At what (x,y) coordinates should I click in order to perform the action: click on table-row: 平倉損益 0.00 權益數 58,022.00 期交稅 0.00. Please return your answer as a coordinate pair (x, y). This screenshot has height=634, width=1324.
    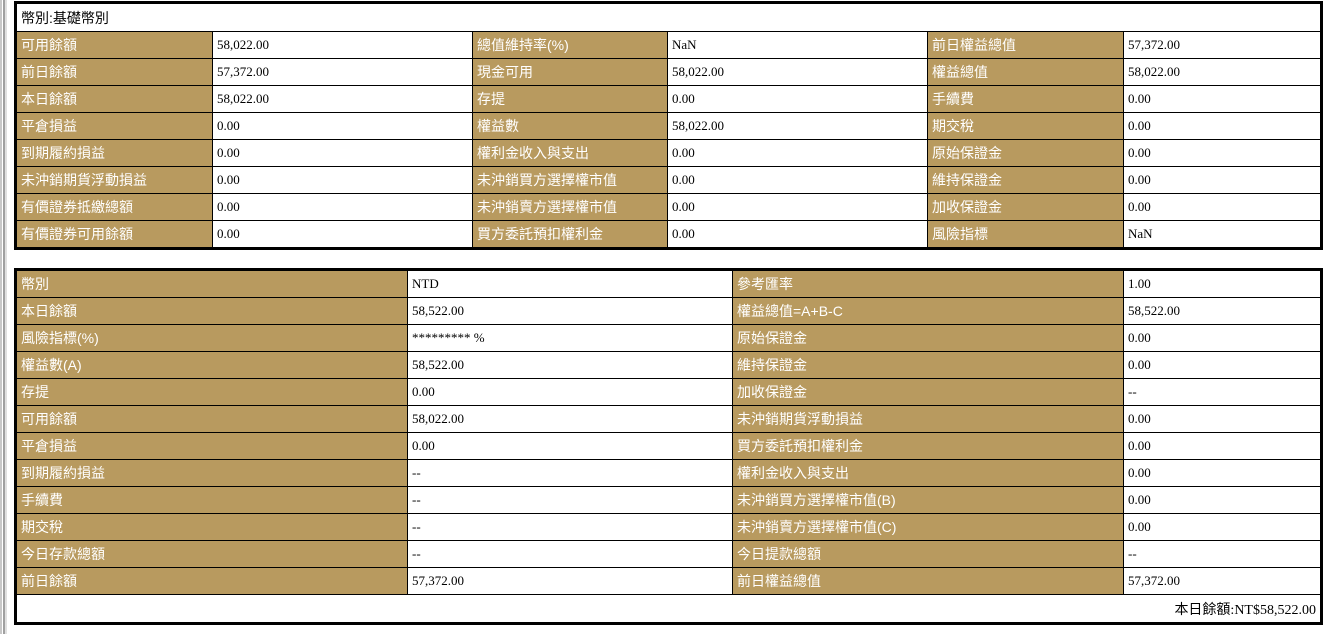
    Looking at the image, I should click on (668, 126).